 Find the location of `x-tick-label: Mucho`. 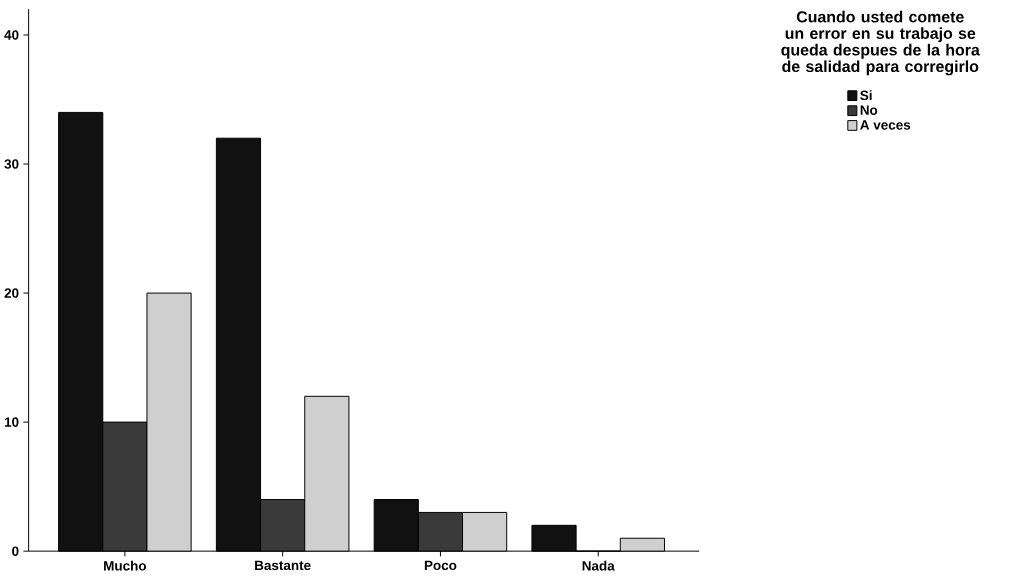

x-tick-label: Mucho is located at coordinates (125, 565).